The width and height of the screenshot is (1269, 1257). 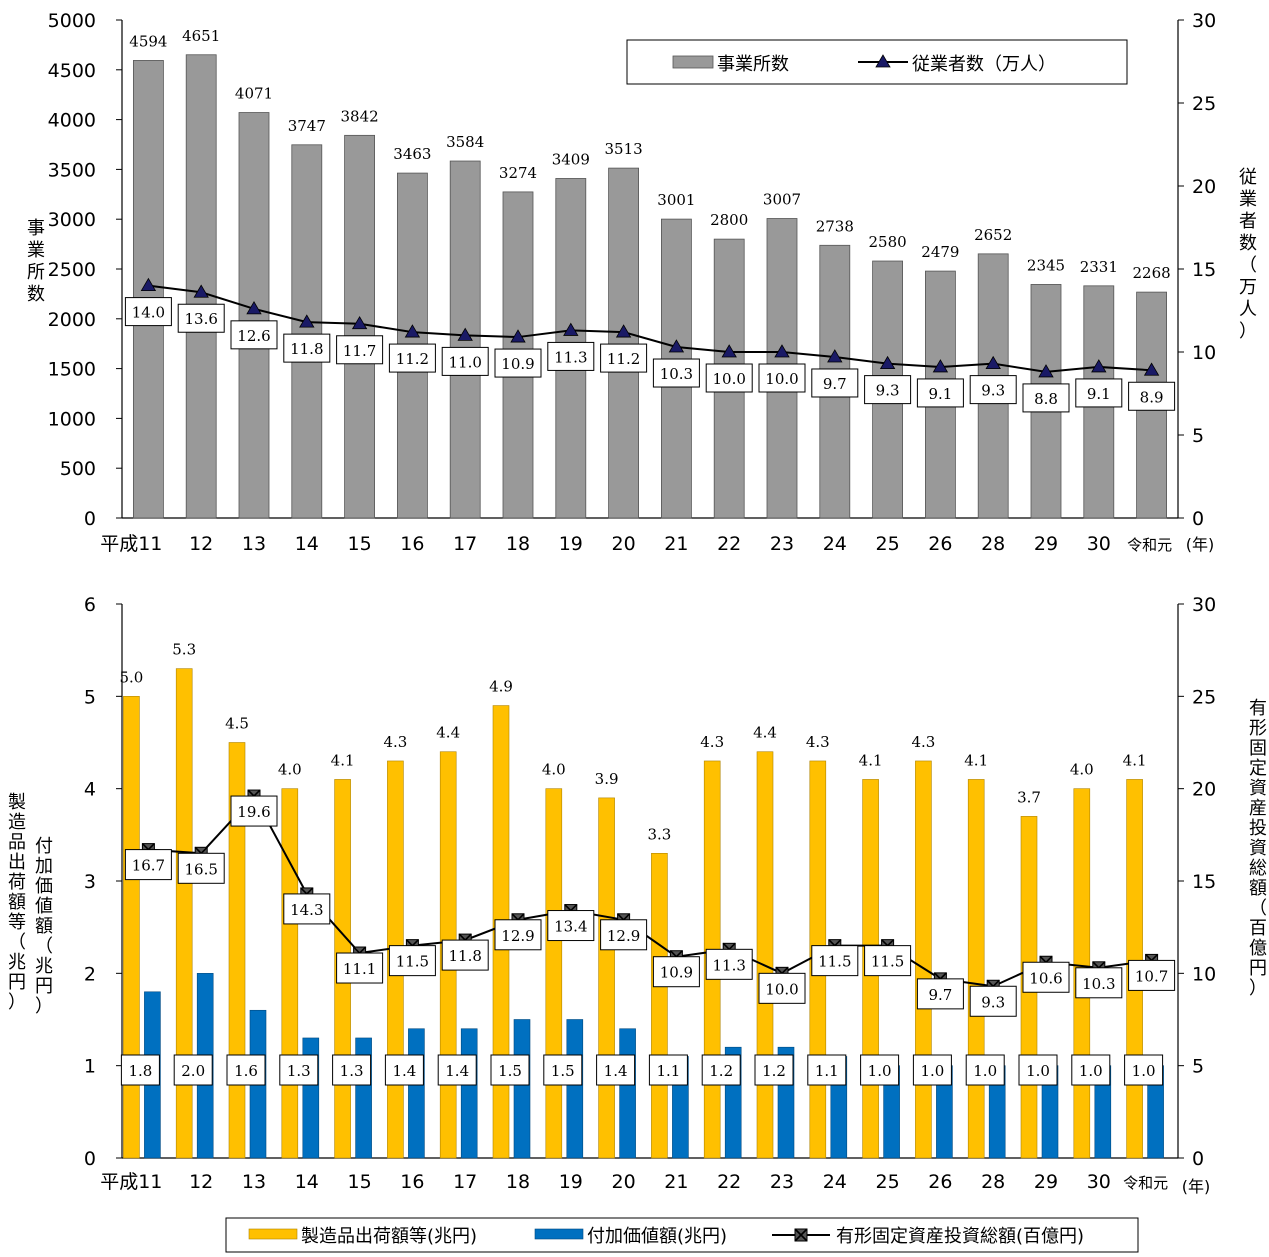 What do you see at coordinates (624, 149) in the screenshot?
I see `bar-value-label: 3513` at bounding box center [624, 149].